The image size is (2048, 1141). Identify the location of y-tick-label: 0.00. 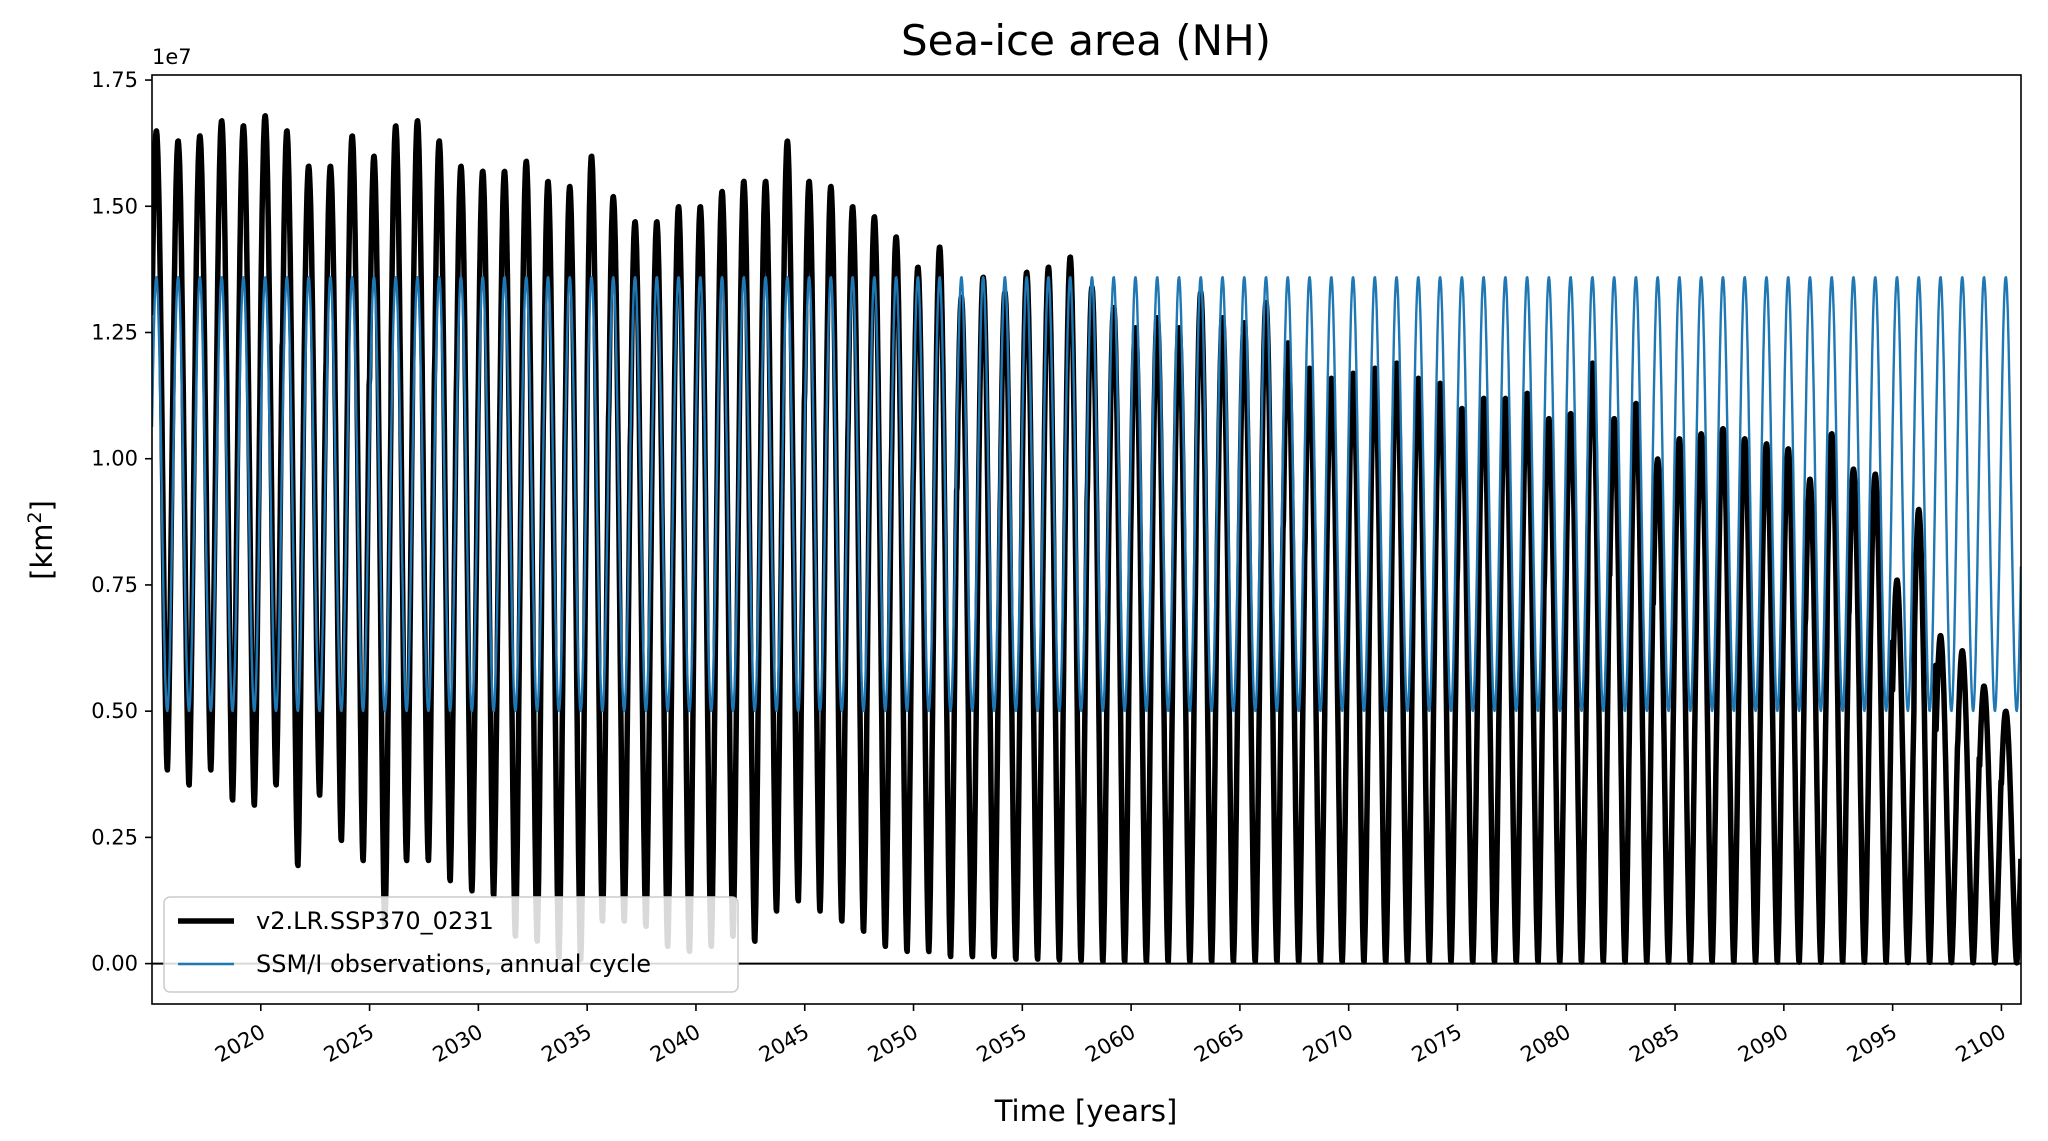
(114, 964).